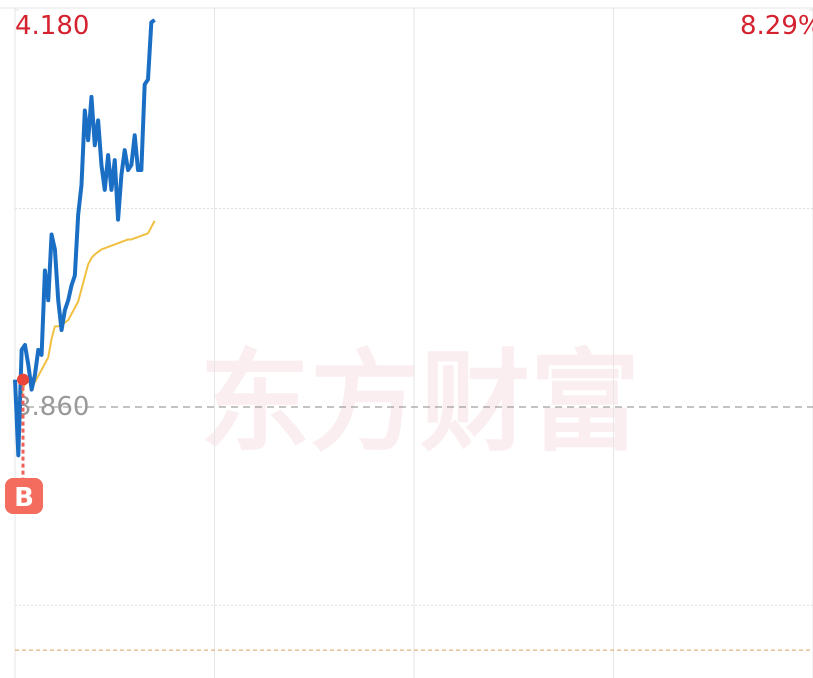 The image size is (813, 678). What do you see at coordinates (52, 407) in the screenshot?
I see `y-tick-label: 3.860` at bounding box center [52, 407].